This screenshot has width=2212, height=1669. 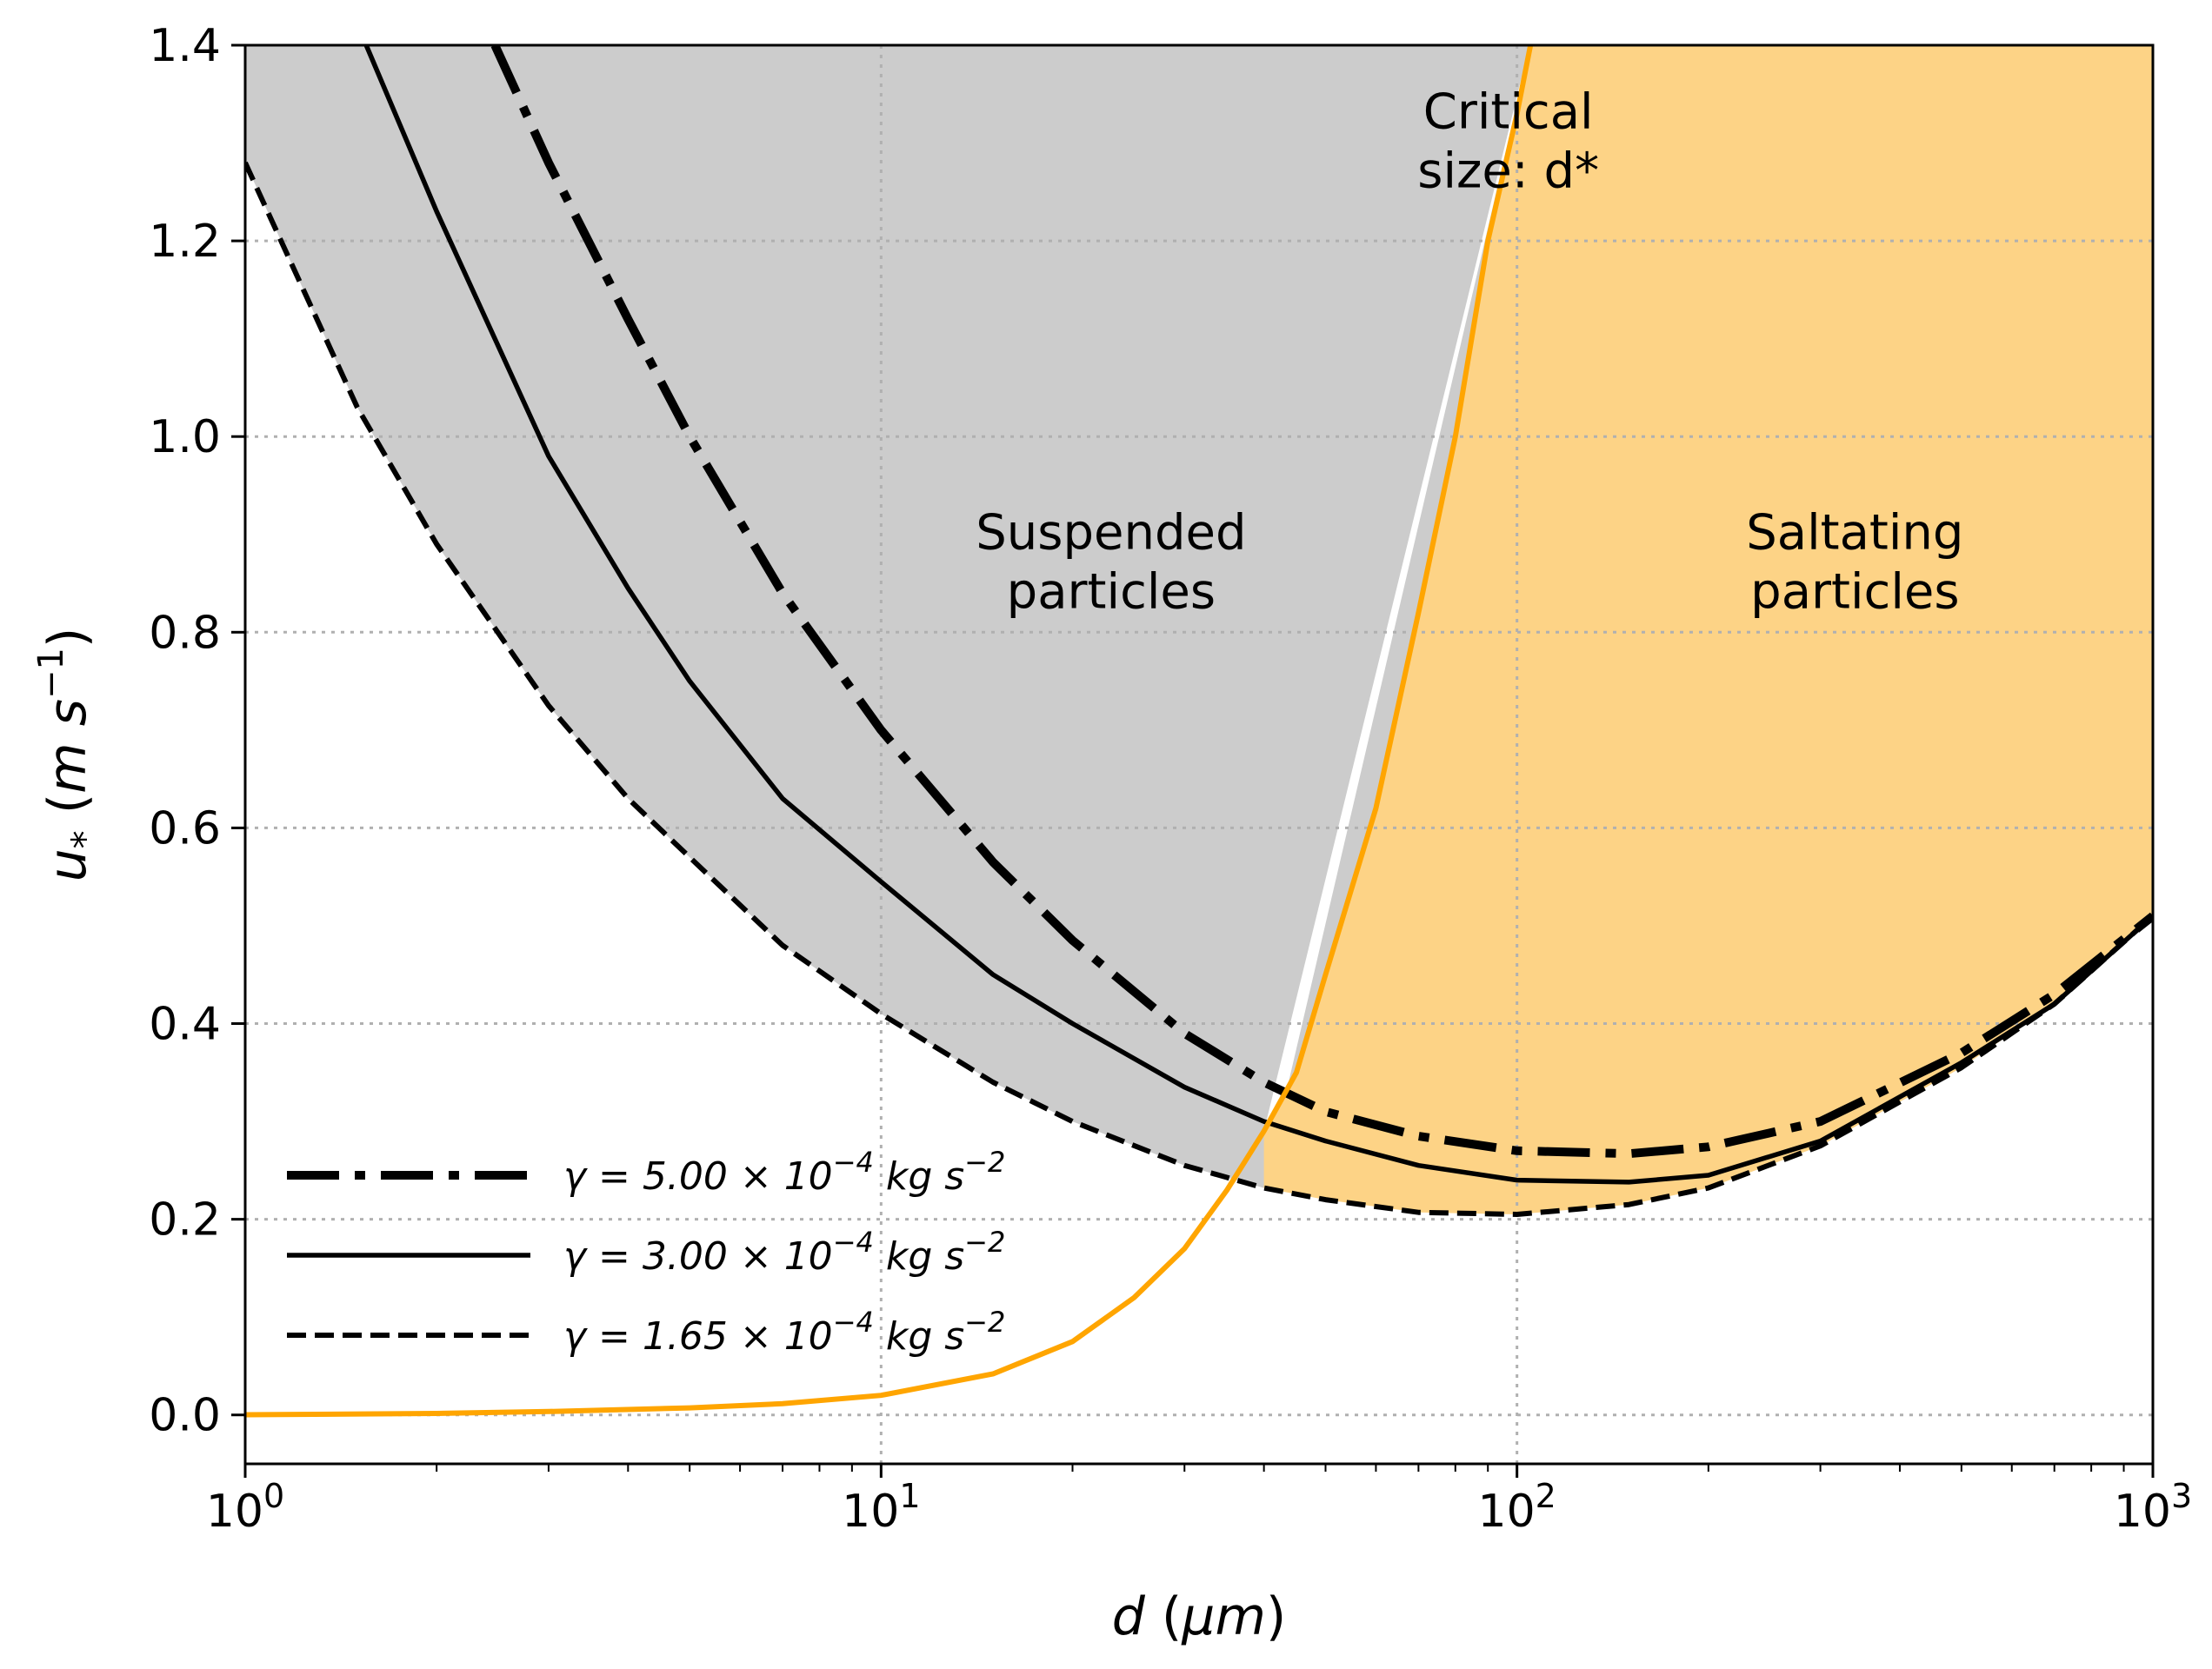 What do you see at coordinates (185, 1416) in the screenshot?
I see `y-tick-label: 0.0` at bounding box center [185, 1416].